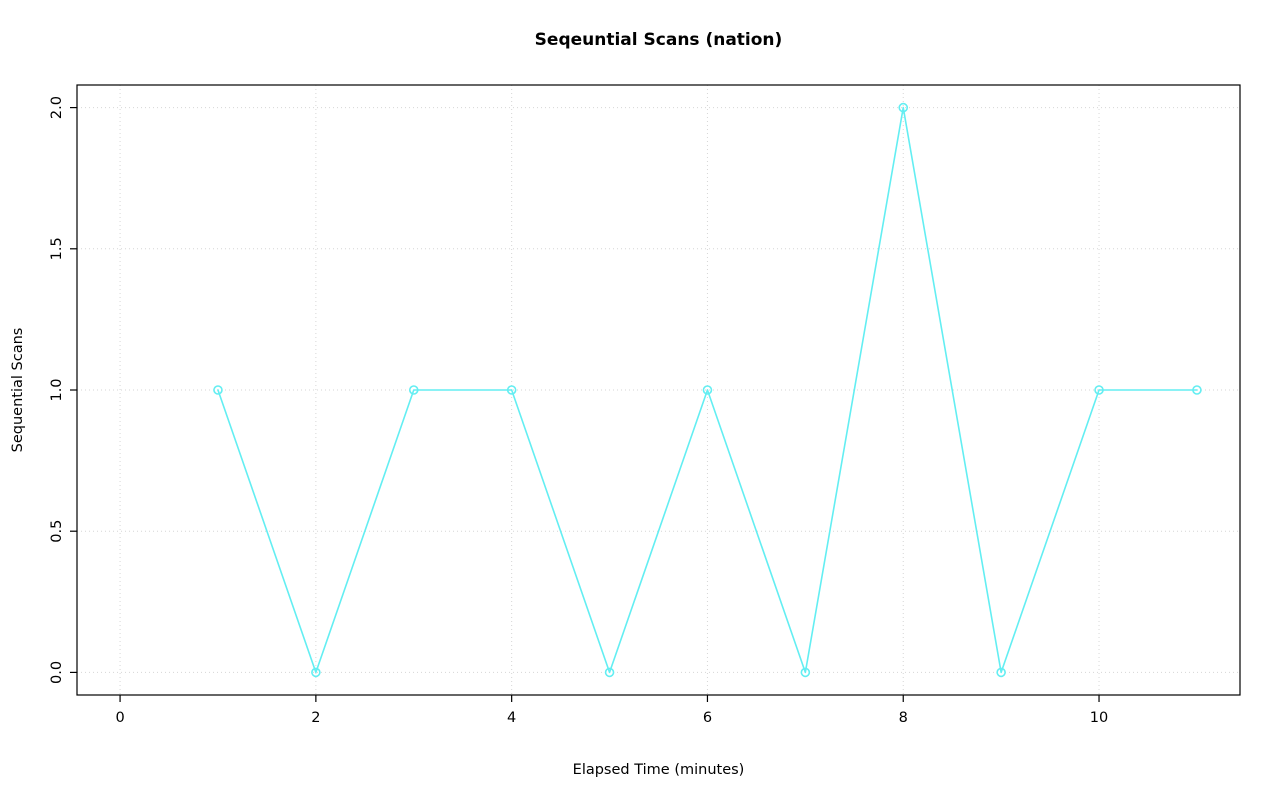  Describe the element at coordinates (315, 718) in the screenshot. I see `svg-text: 2` at that location.